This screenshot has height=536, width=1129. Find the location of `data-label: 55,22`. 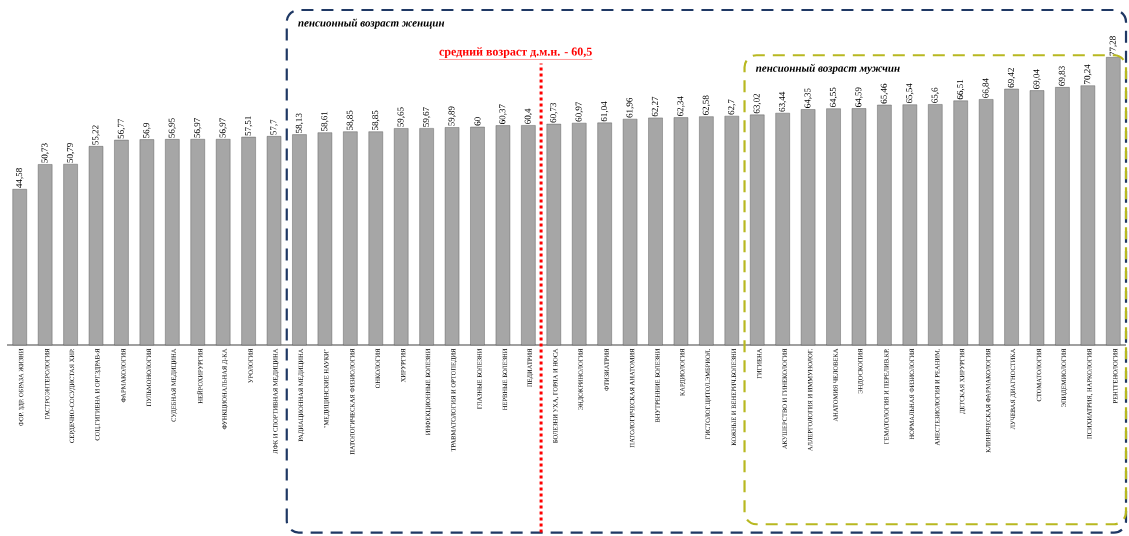

data-label: 55,22 is located at coordinates (96, 135).